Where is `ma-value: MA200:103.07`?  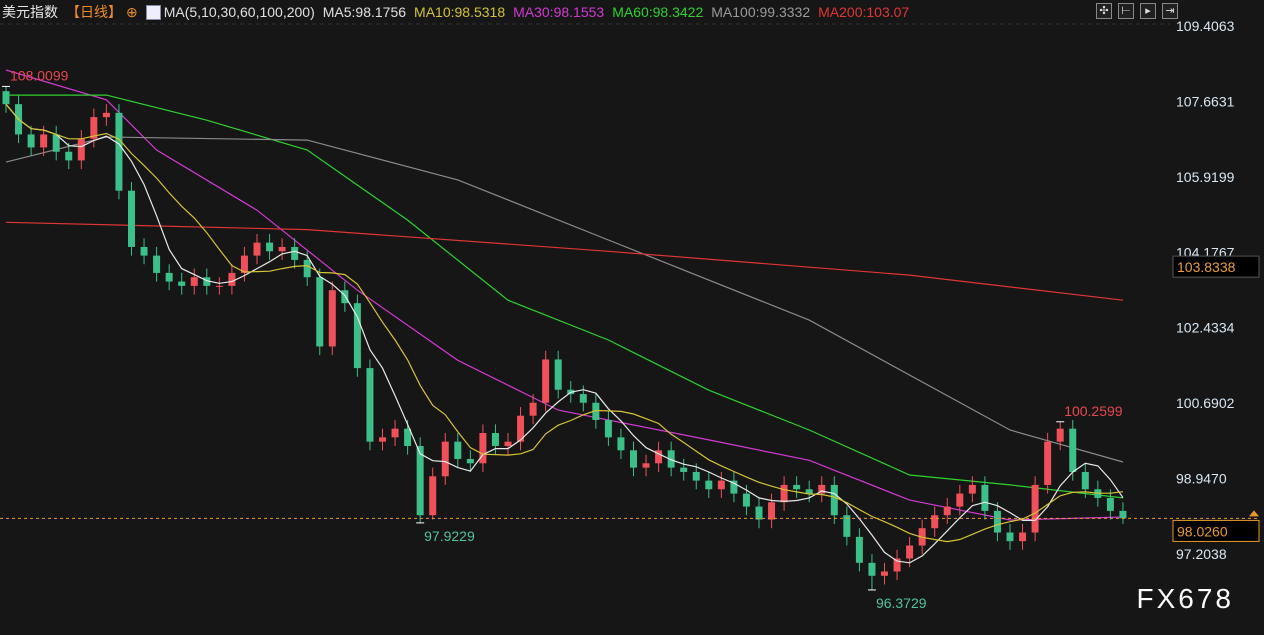 ma-value: MA200:103.07 is located at coordinates (864, 12).